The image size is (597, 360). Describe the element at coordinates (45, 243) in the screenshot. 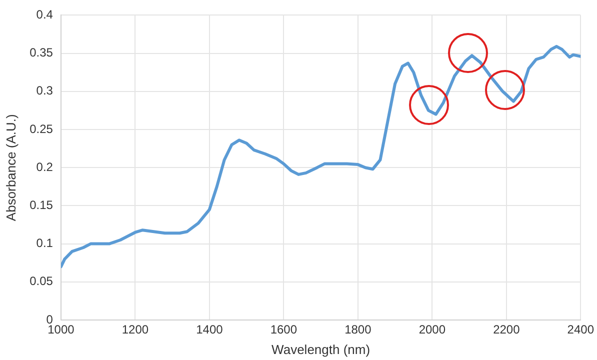

I see `y-tick-label: 0.1` at that location.